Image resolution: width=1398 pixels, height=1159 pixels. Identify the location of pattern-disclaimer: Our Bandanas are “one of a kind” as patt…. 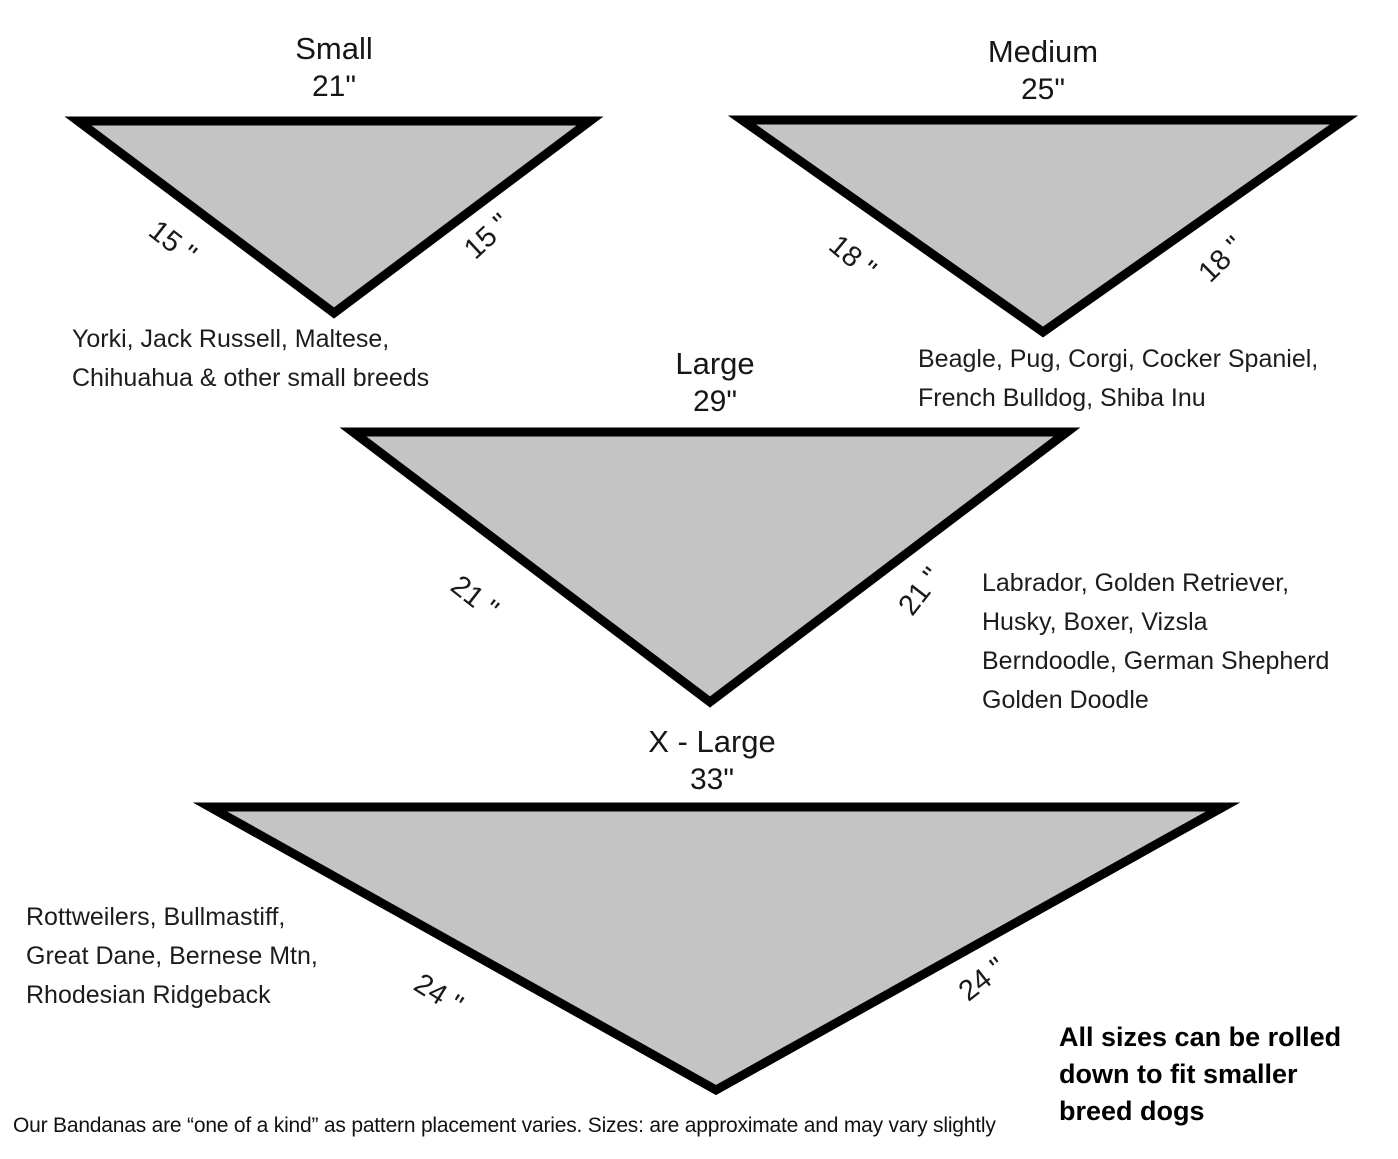
(504, 1125).